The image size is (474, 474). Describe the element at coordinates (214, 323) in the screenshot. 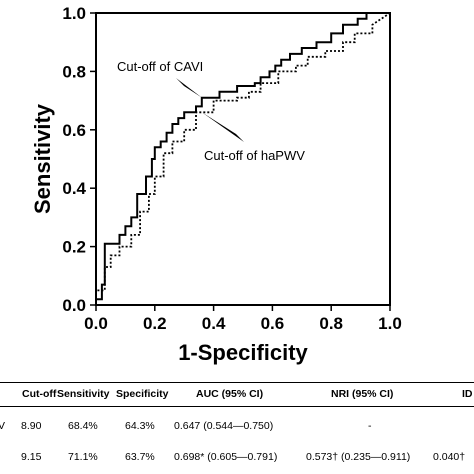

I see `x-tick-label: 0.4` at that location.